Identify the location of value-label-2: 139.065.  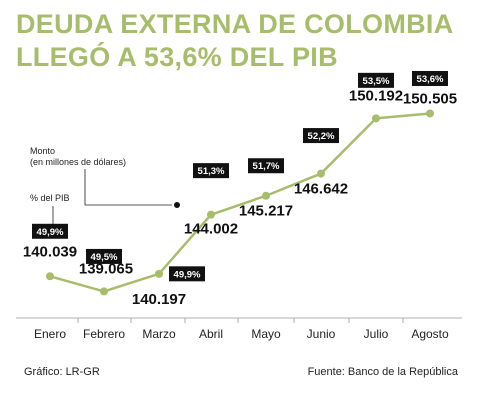
(106, 268).